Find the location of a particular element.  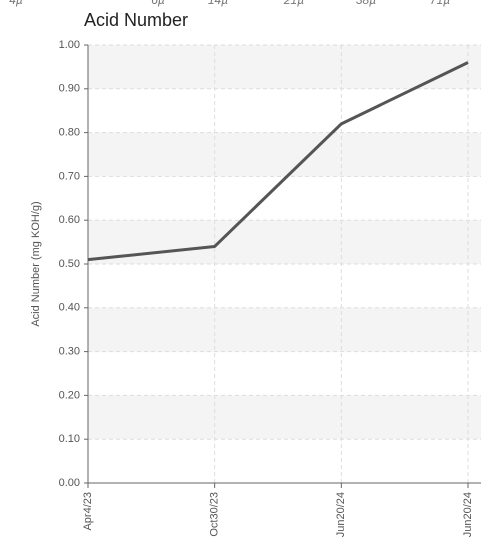

y-tick-label: 0.30 is located at coordinates (69, 352).